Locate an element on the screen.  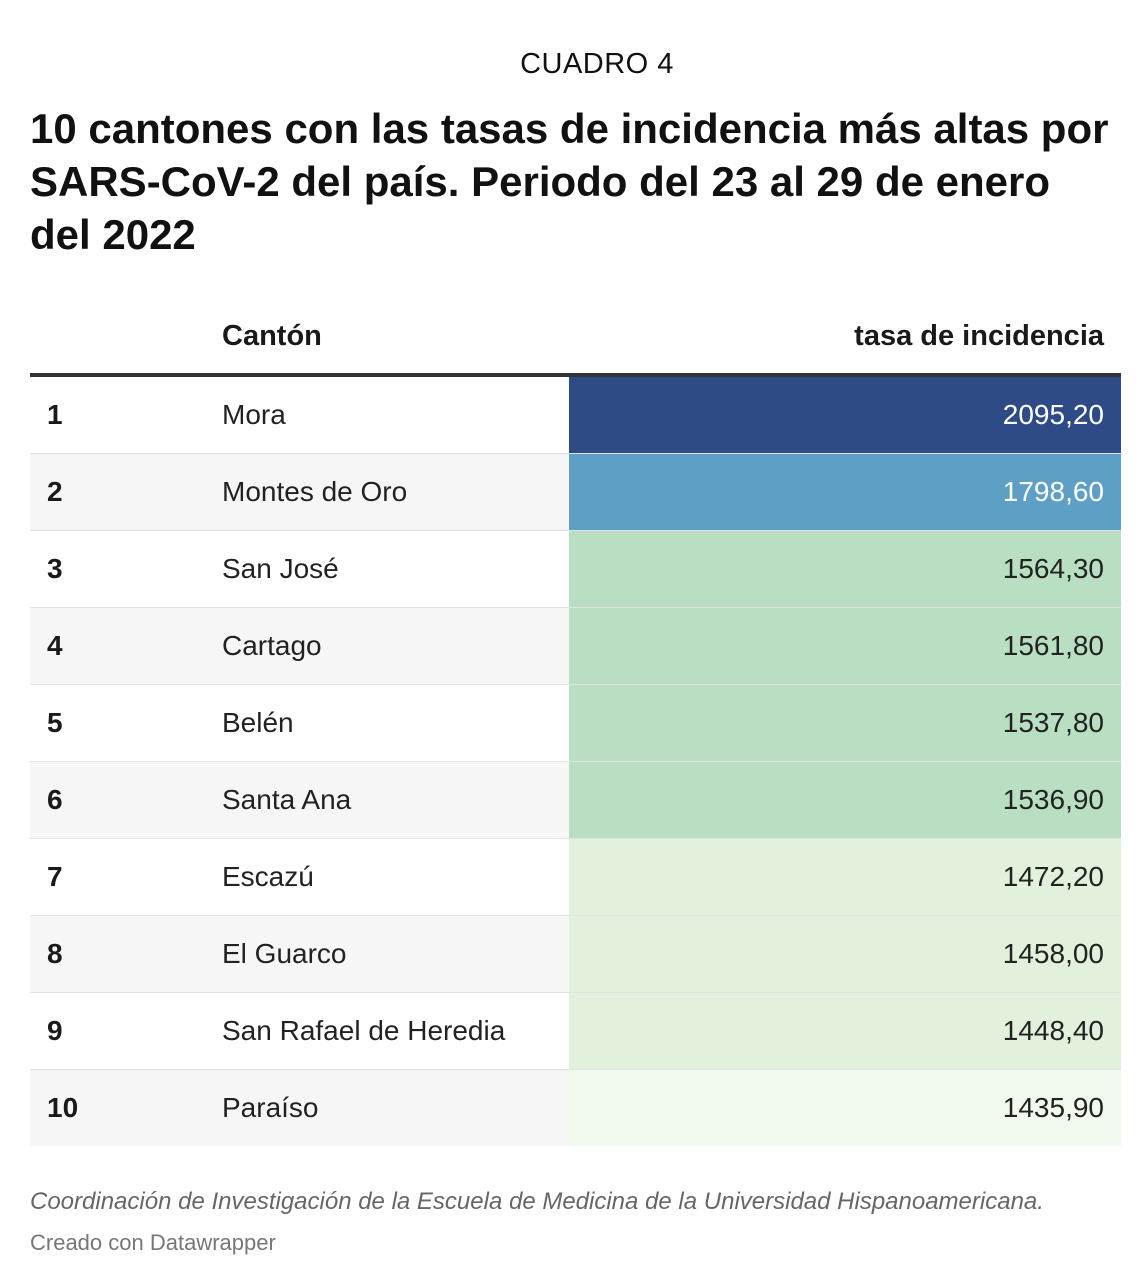
row-rank: 1 is located at coordinates (126, 414).